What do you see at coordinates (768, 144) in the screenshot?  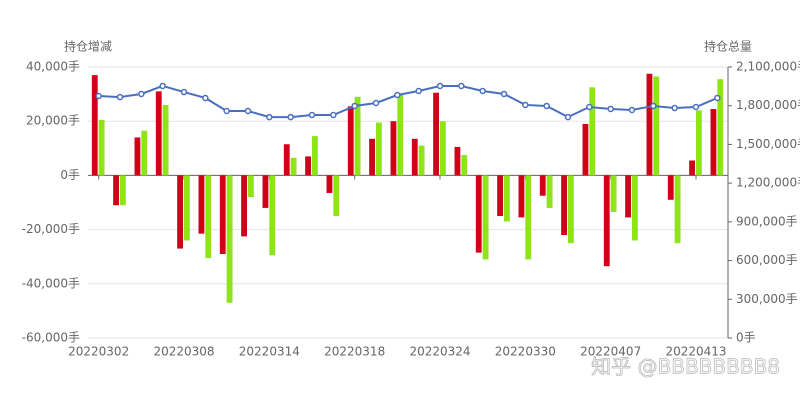 I see `y2-tick-label: 1,500,000手` at bounding box center [768, 144].